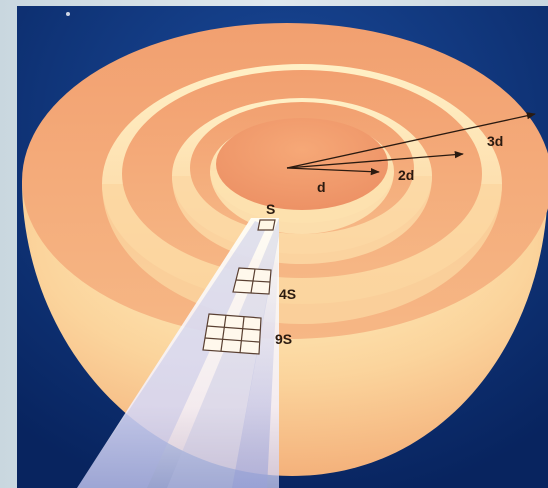  I want to click on label-9s: 9S, so click(283, 339).